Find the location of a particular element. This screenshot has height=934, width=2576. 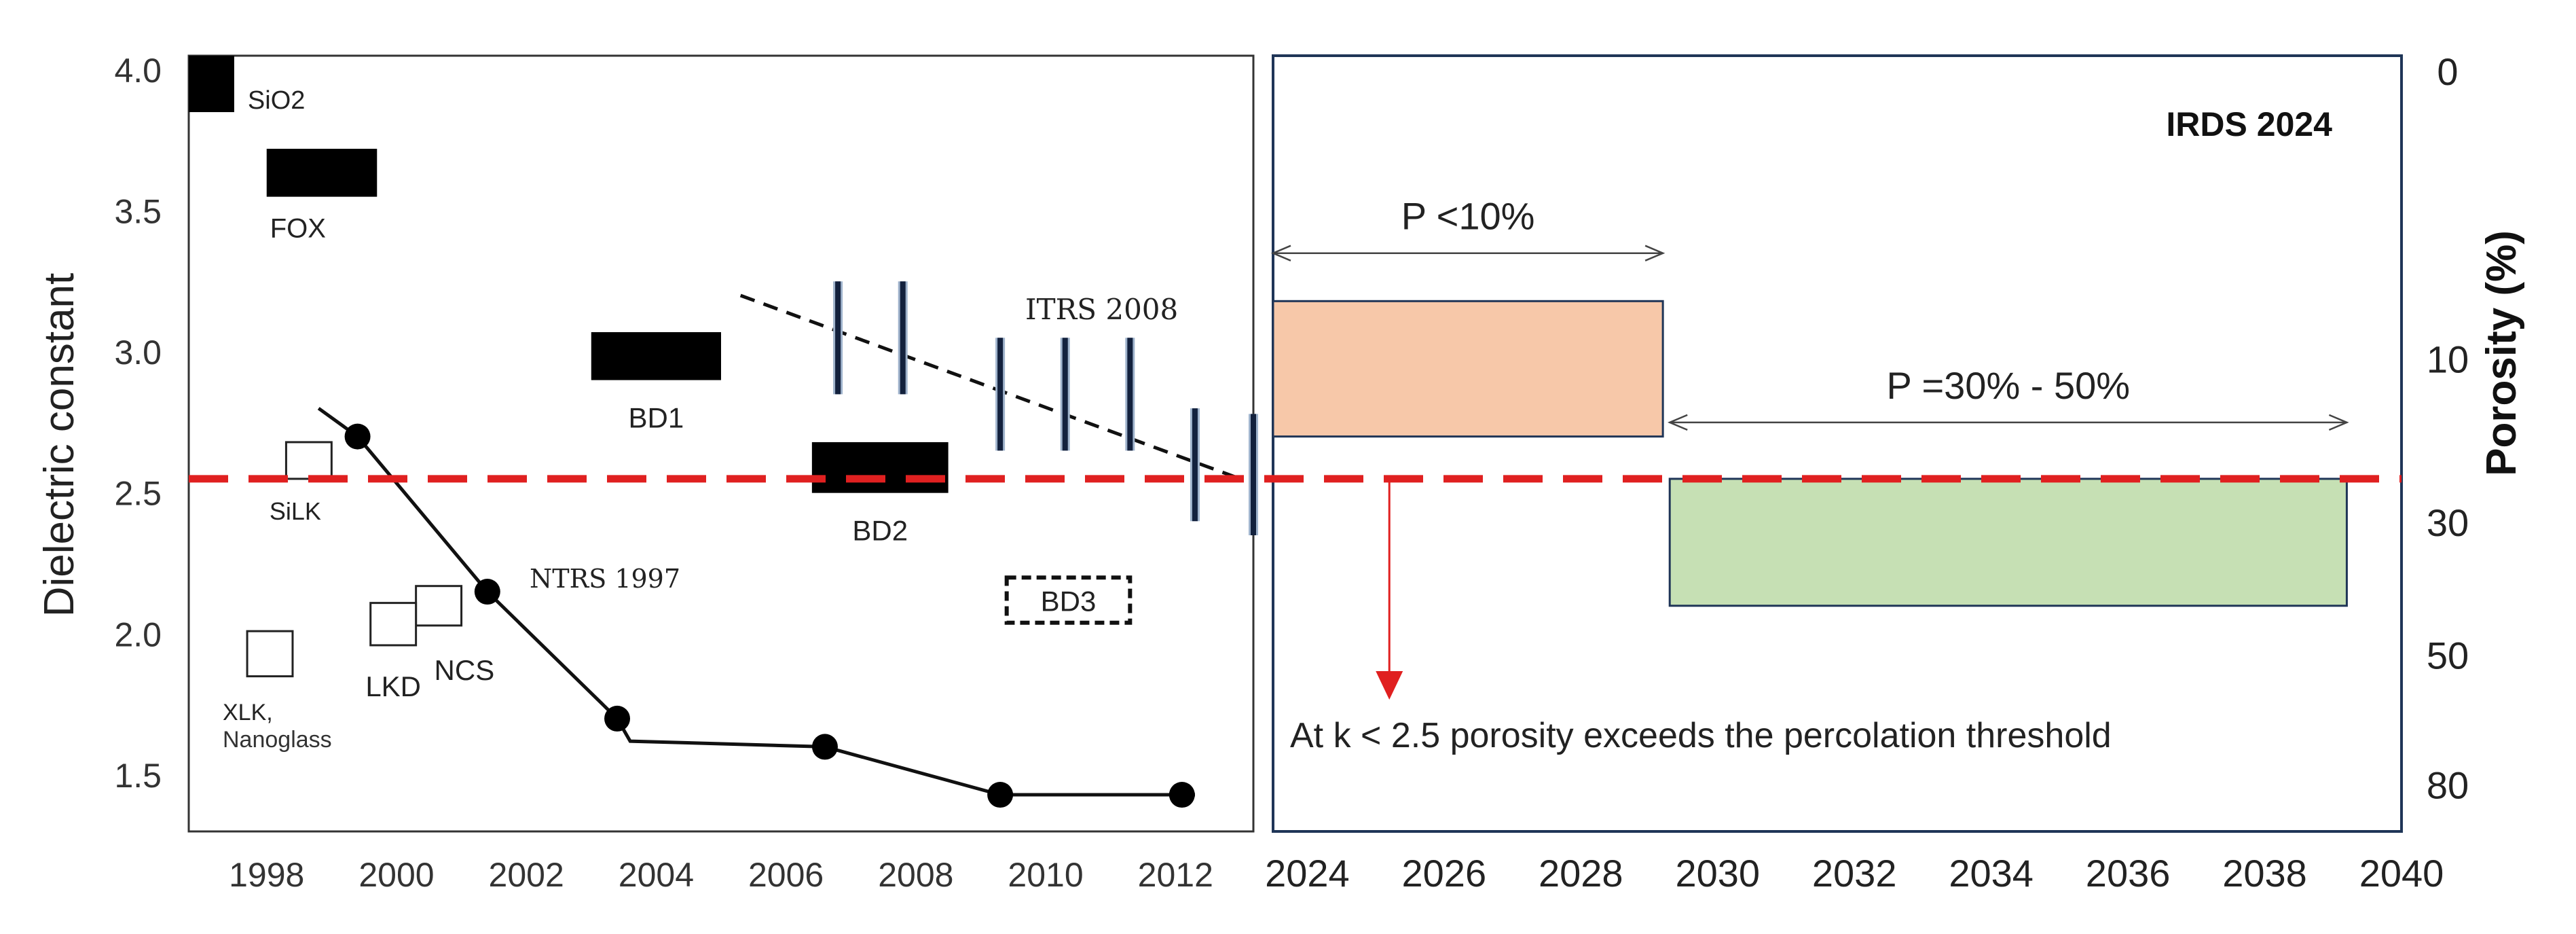

x-tick-label: 2004 is located at coordinates (656, 875).